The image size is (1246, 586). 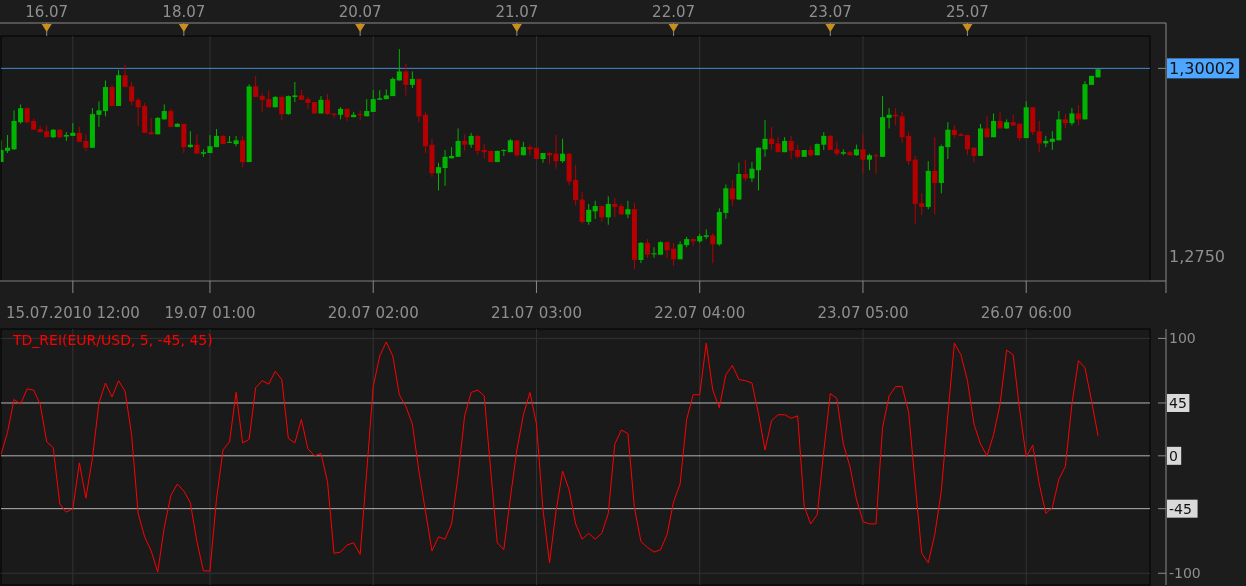 What do you see at coordinates (1180, 508) in the screenshot?
I see `ref-line-label: -45` at bounding box center [1180, 508].